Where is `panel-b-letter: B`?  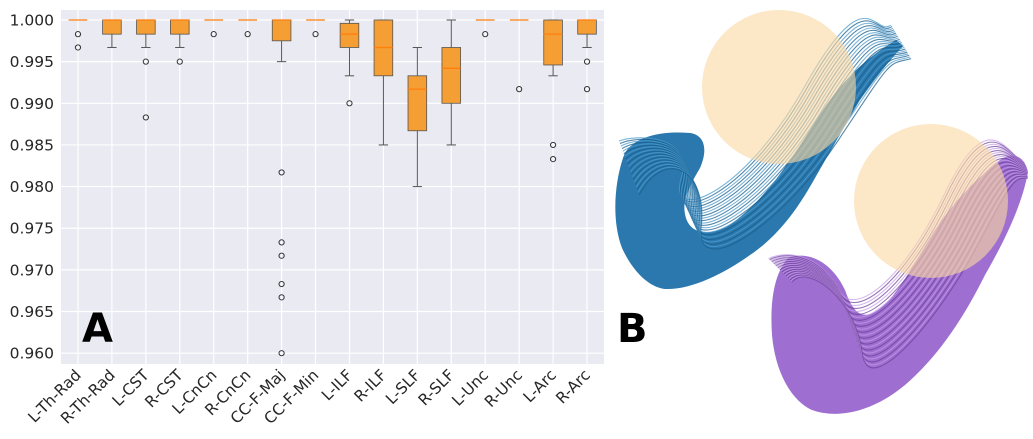 panel-b-letter: B is located at coordinates (632, 329).